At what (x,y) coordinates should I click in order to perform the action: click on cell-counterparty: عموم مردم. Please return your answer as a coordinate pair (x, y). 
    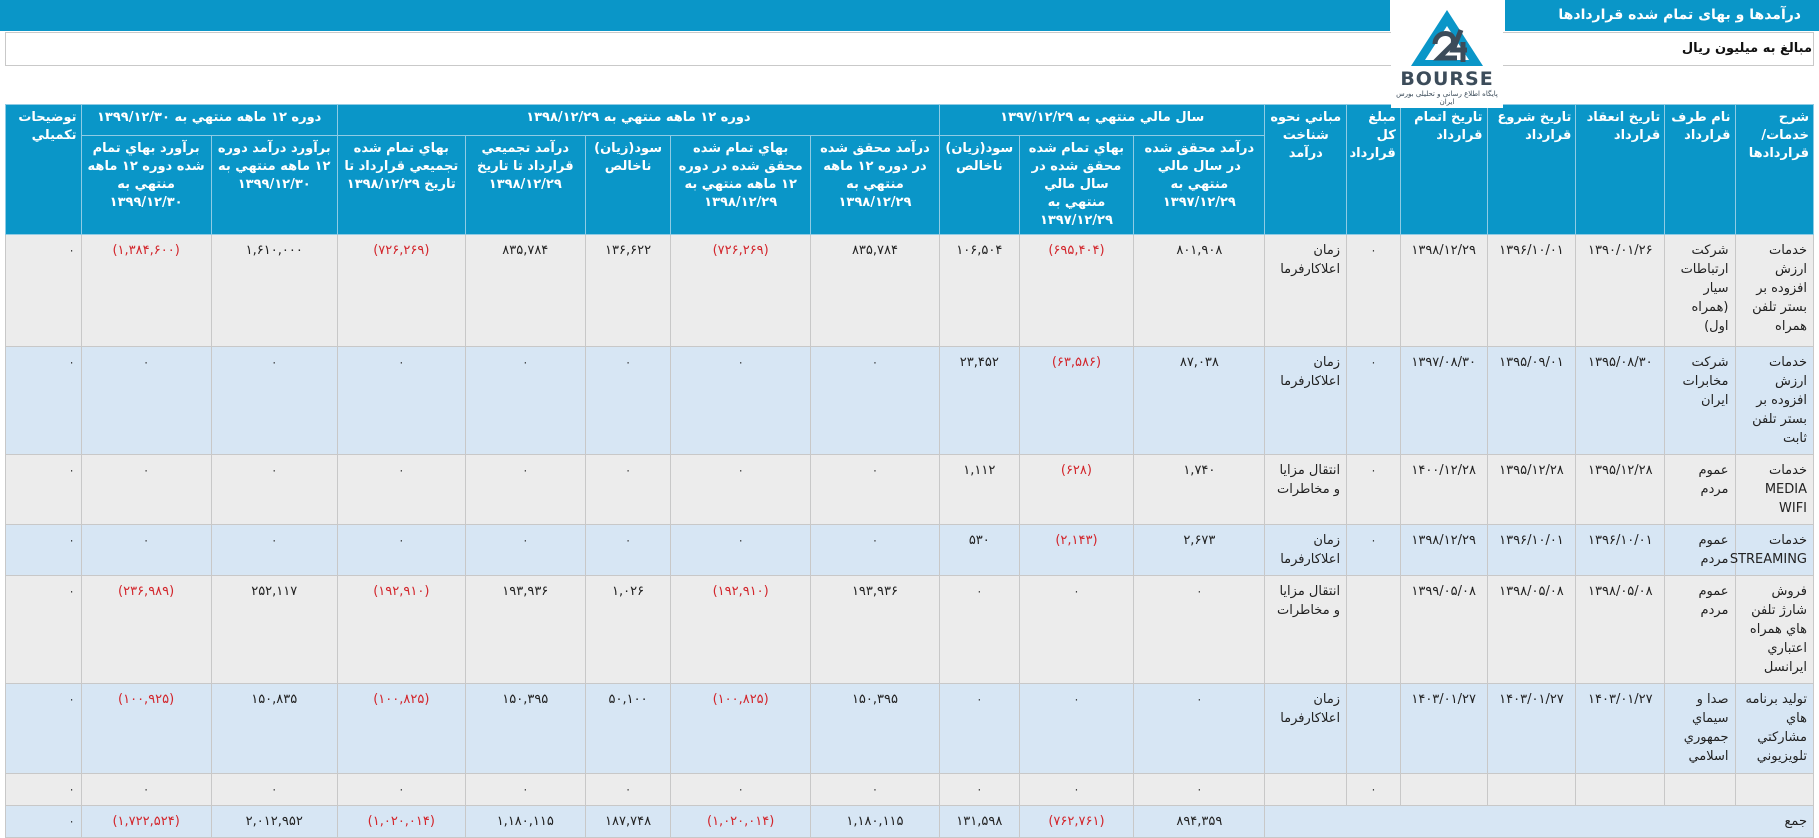
    Looking at the image, I should click on (1700, 489).